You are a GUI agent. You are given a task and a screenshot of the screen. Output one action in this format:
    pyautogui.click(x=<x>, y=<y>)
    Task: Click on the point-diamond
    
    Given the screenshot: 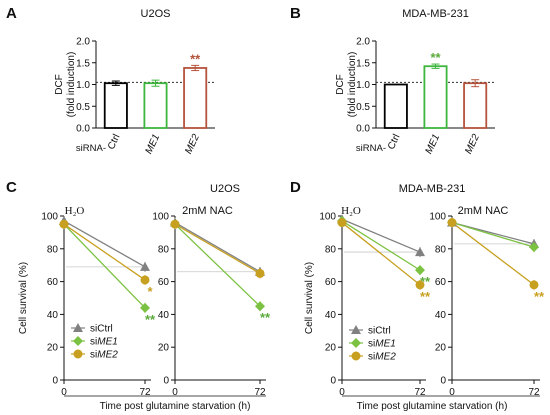 What is the action you would take?
    pyautogui.click(x=356, y=343)
    